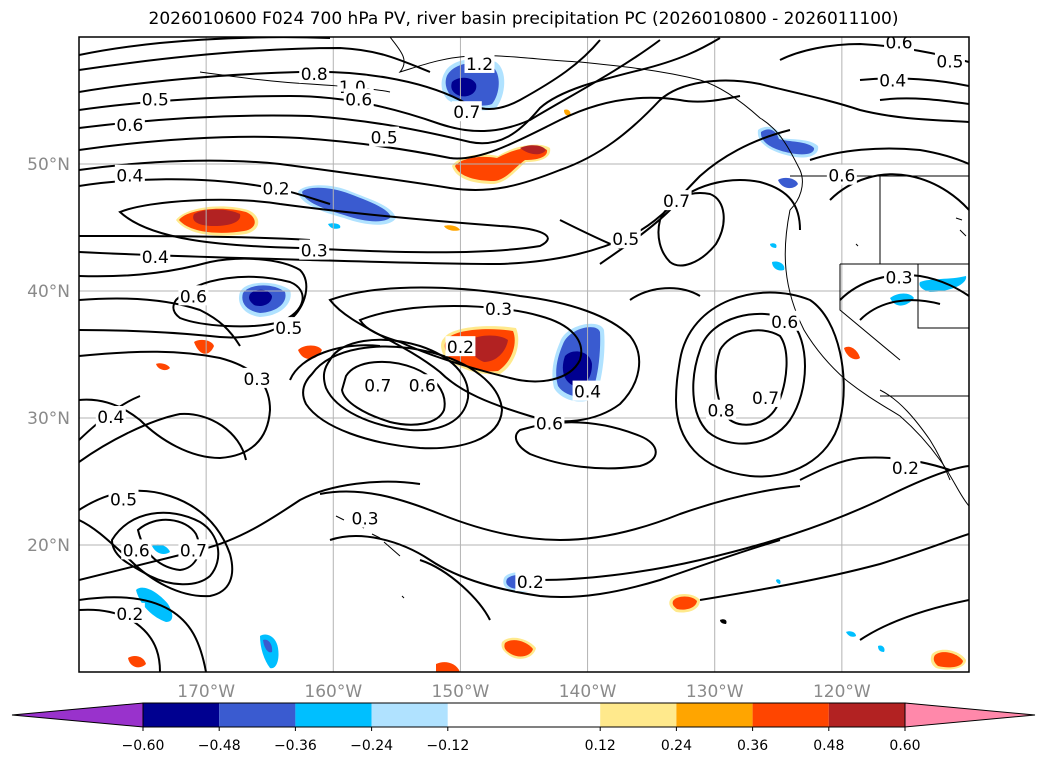 This screenshot has width=1047, height=765. I want to click on colorbar-tick-label: 0.60, so click(904, 746).